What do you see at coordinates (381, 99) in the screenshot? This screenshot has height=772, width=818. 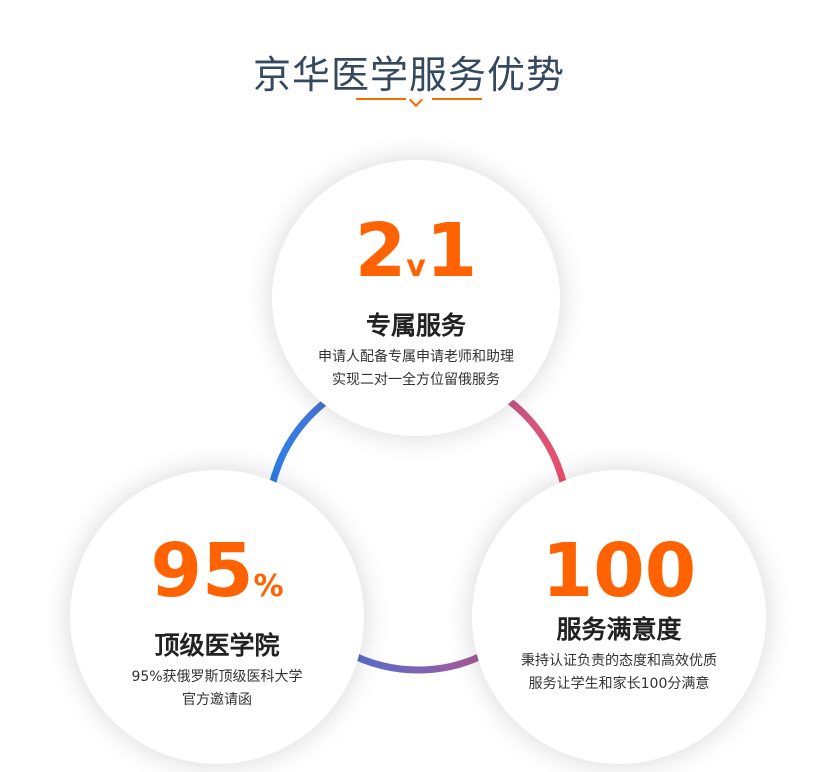 I see `title-divider-left` at bounding box center [381, 99].